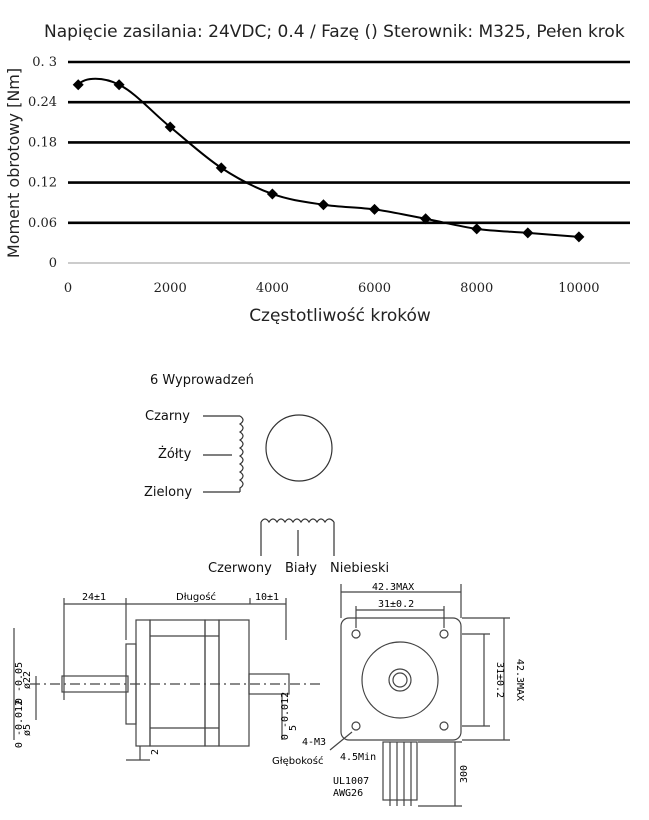 This screenshot has width=649, height=820. What do you see at coordinates (42, 142) in the screenshot?
I see `y-tick-3: 0.18` at bounding box center [42, 142].